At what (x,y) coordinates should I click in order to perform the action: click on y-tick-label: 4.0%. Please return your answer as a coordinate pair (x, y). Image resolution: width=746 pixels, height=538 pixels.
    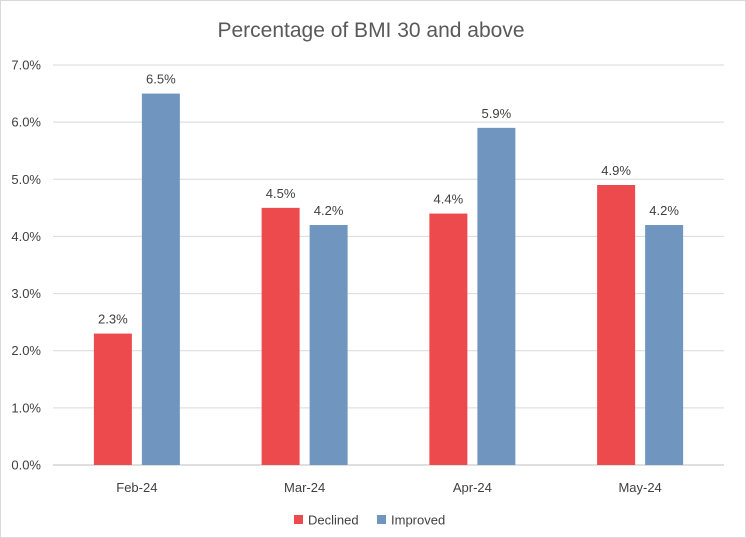
    Looking at the image, I should click on (26, 236).